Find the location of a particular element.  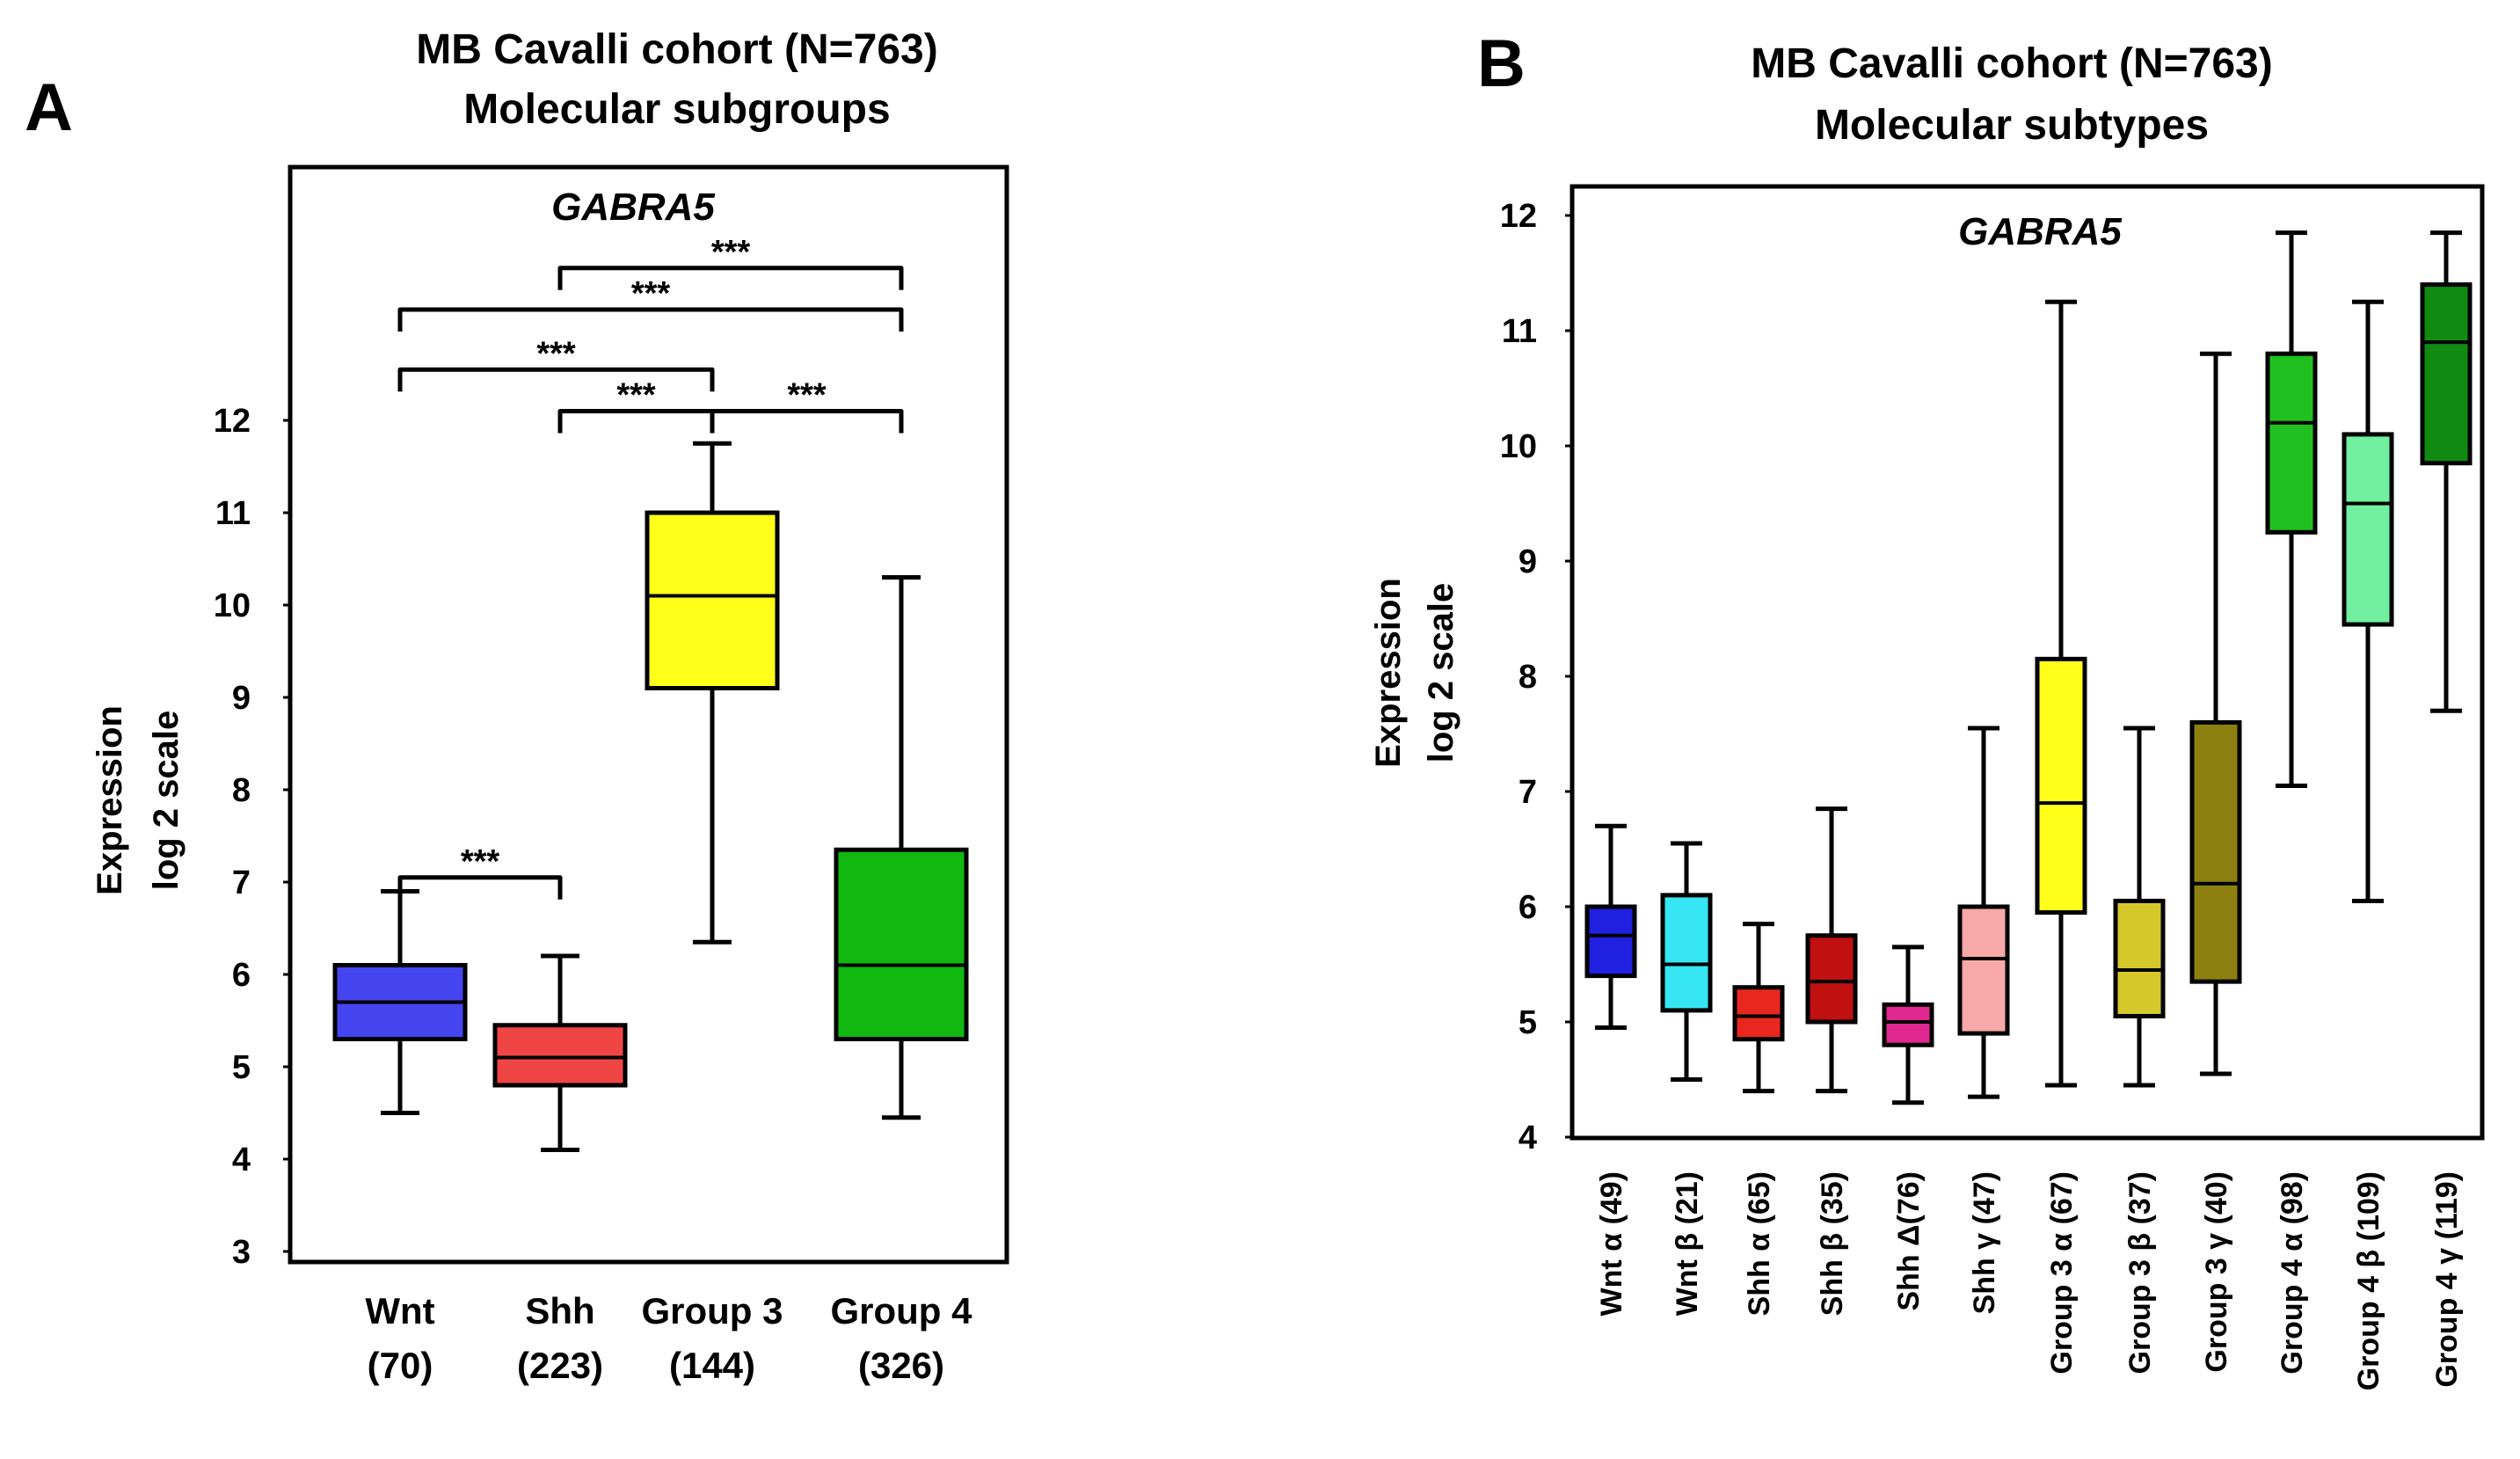

panel-a-xcat-n-1: (223) is located at coordinates (560, 1365).